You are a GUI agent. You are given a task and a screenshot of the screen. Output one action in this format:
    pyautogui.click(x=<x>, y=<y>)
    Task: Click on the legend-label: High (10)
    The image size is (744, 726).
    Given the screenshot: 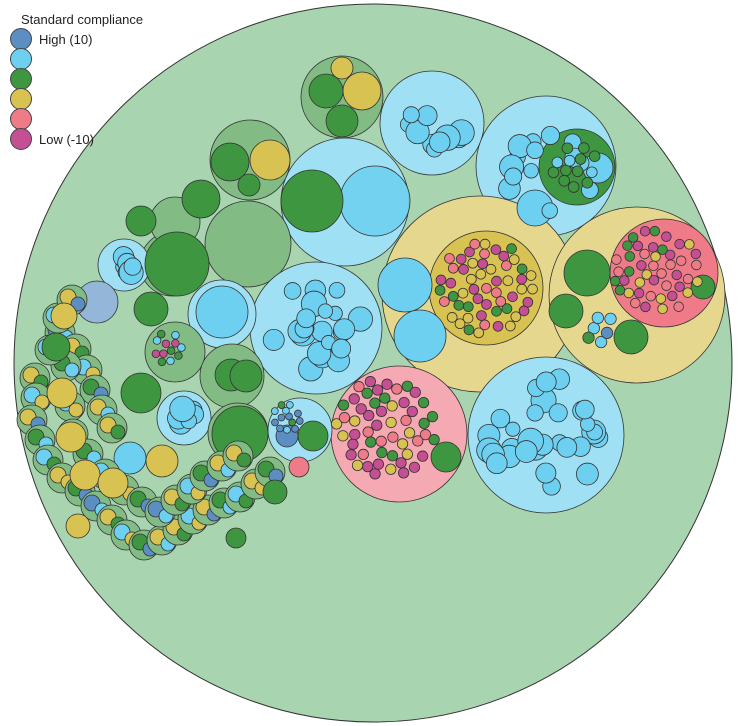 What is the action you would take?
    pyautogui.click(x=66, y=39)
    